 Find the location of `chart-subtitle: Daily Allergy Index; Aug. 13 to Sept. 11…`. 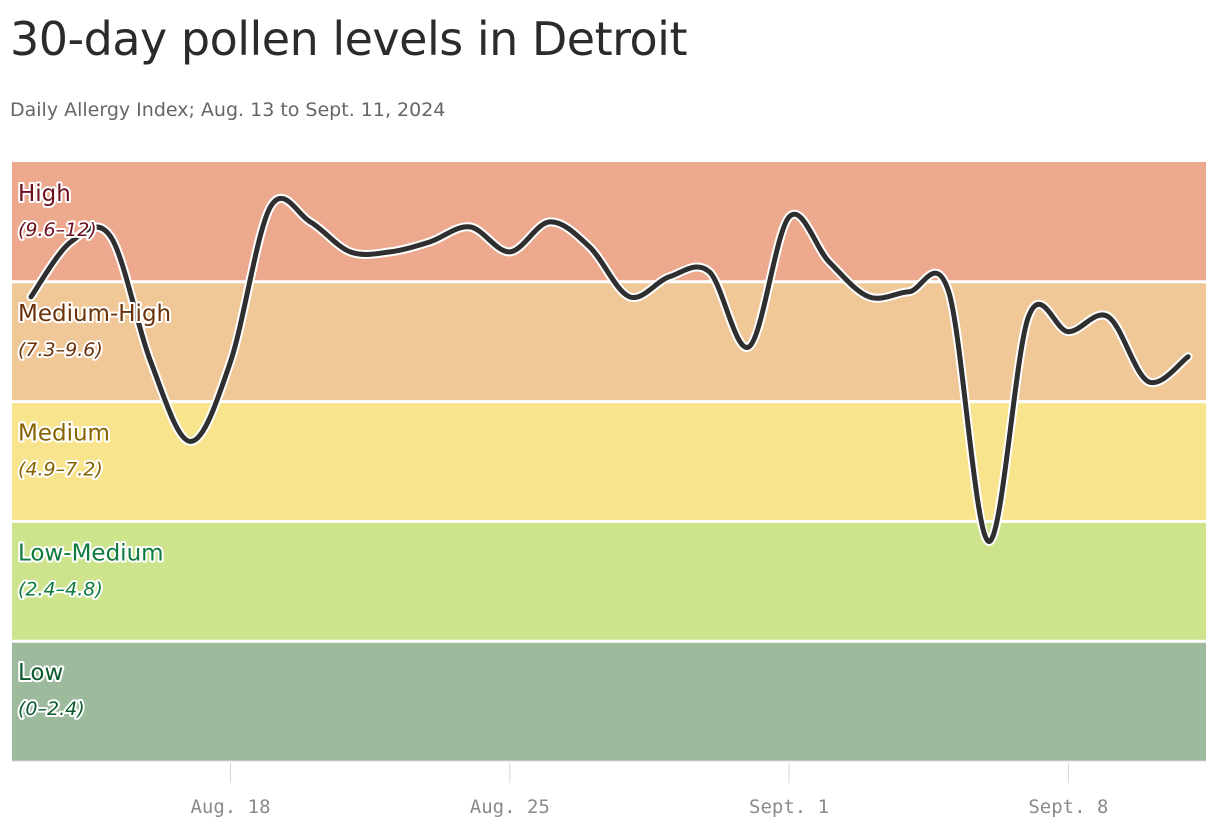

chart-subtitle: Daily Allergy Index; Aug. 13 to Sept. 11… is located at coordinates (228, 110).